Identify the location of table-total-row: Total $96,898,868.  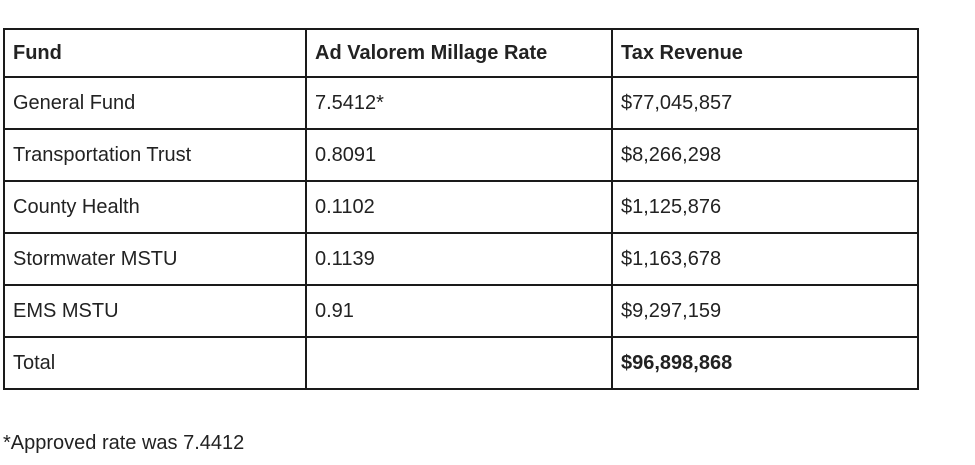
(461, 363).